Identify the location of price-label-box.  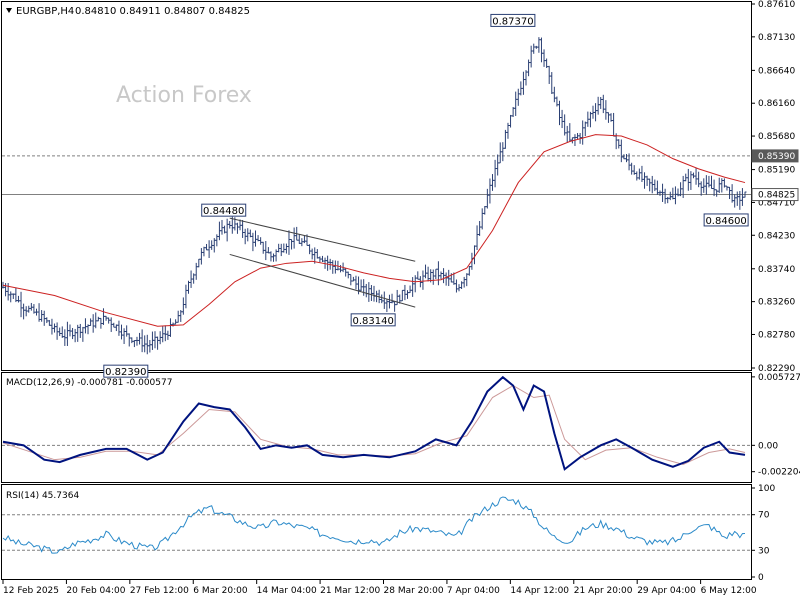
(775, 156).